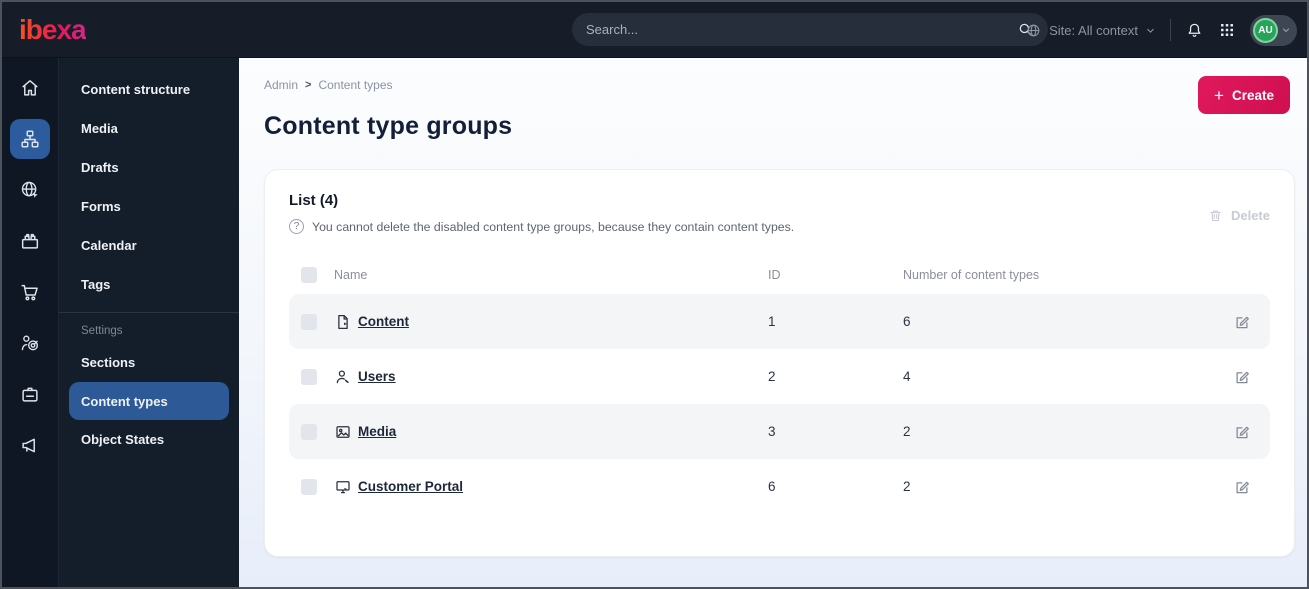  Describe the element at coordinates (971, 275) in the screenshot. I see `column-header-count: Number of content types` at that location.